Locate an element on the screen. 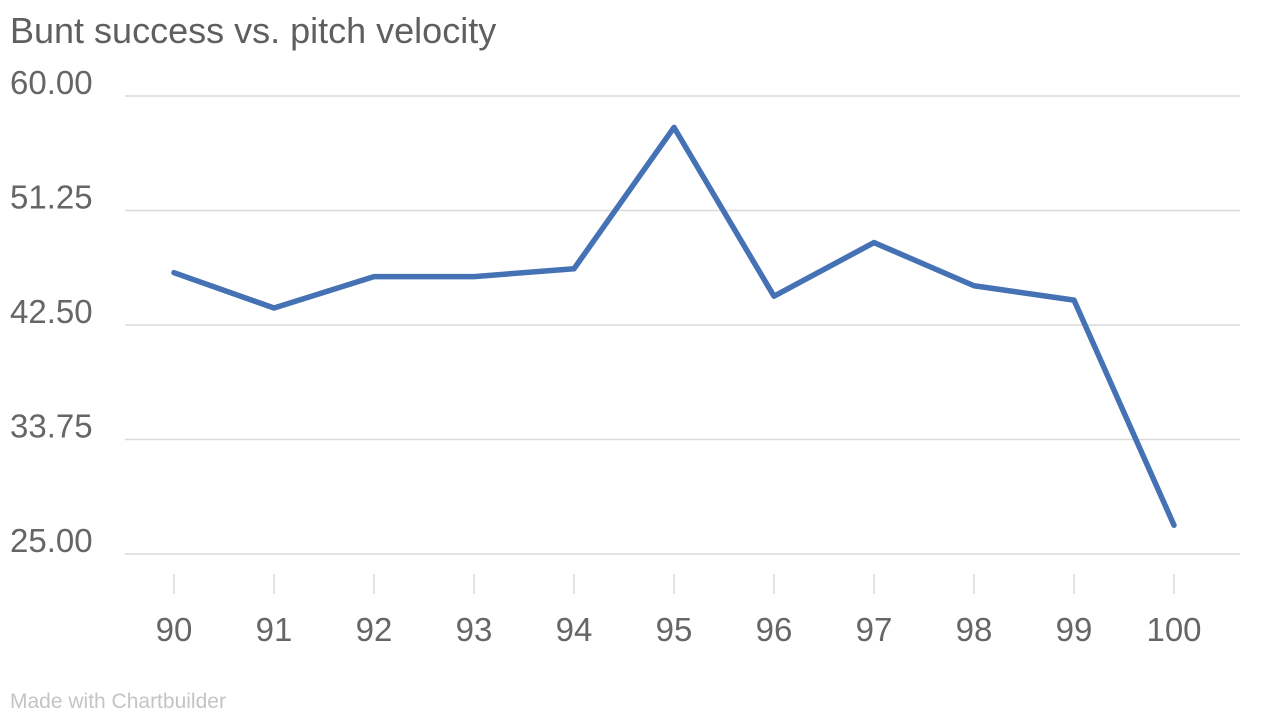 The image size is (1280, 720). y-tick-label: 33.75 is located at coordinates (51, 426).